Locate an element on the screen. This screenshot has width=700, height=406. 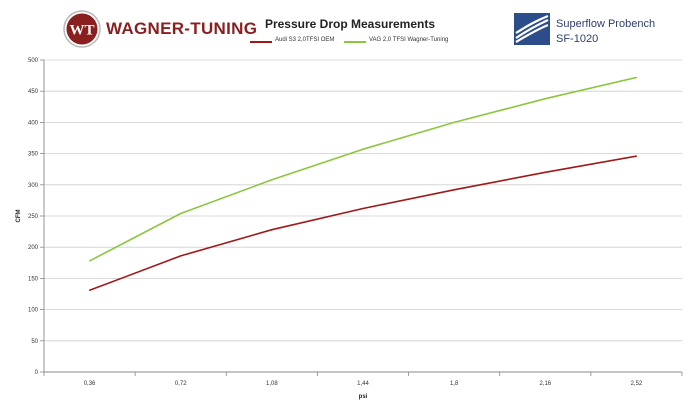
y-tick-label: 50 is located at coordinates (34, 342).